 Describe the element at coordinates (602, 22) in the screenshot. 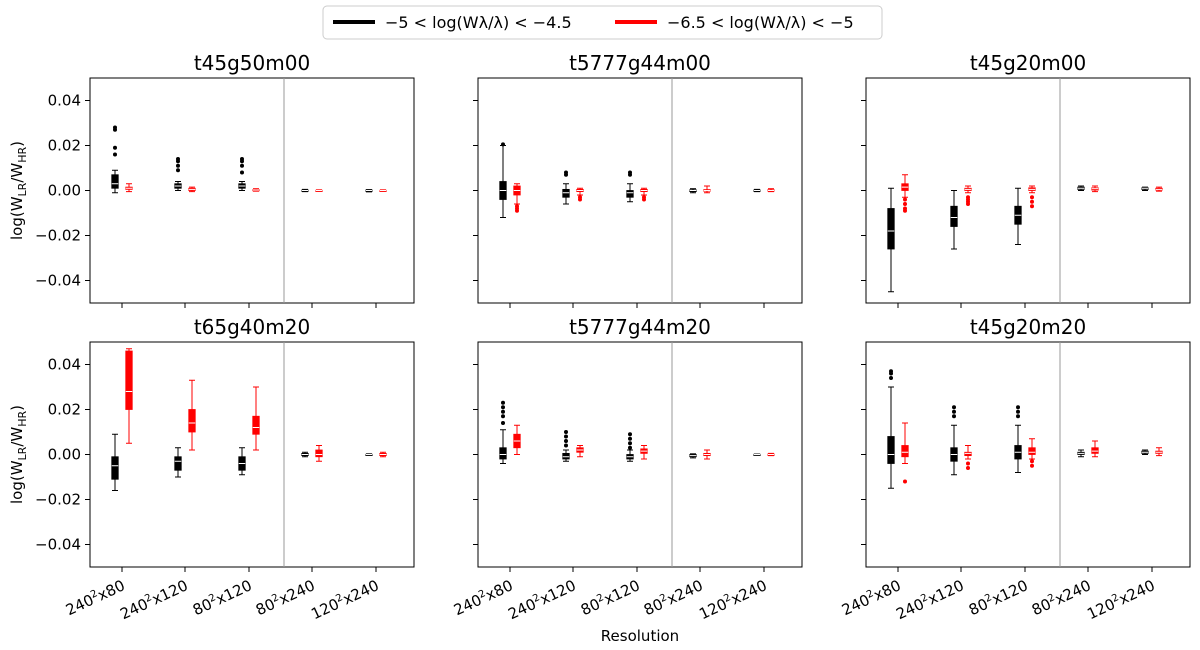

I see `legend-frame` at that location.